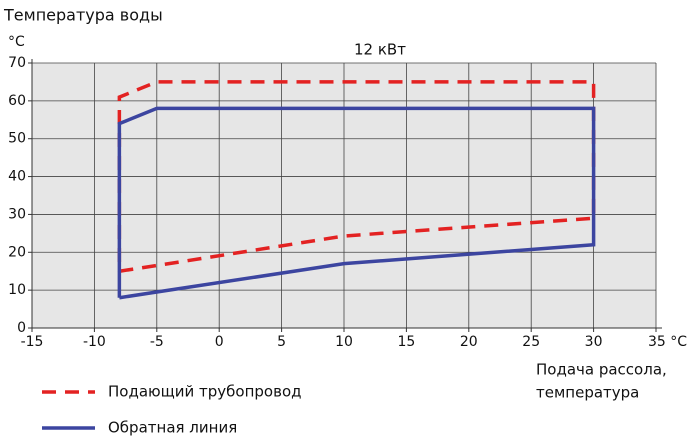 The height and width of the screenshot is (440, 694). What do you see at coordinates (157, 342) in the screenshot?
I see `x-tick-label: -5` at bounding box center [157, 342].